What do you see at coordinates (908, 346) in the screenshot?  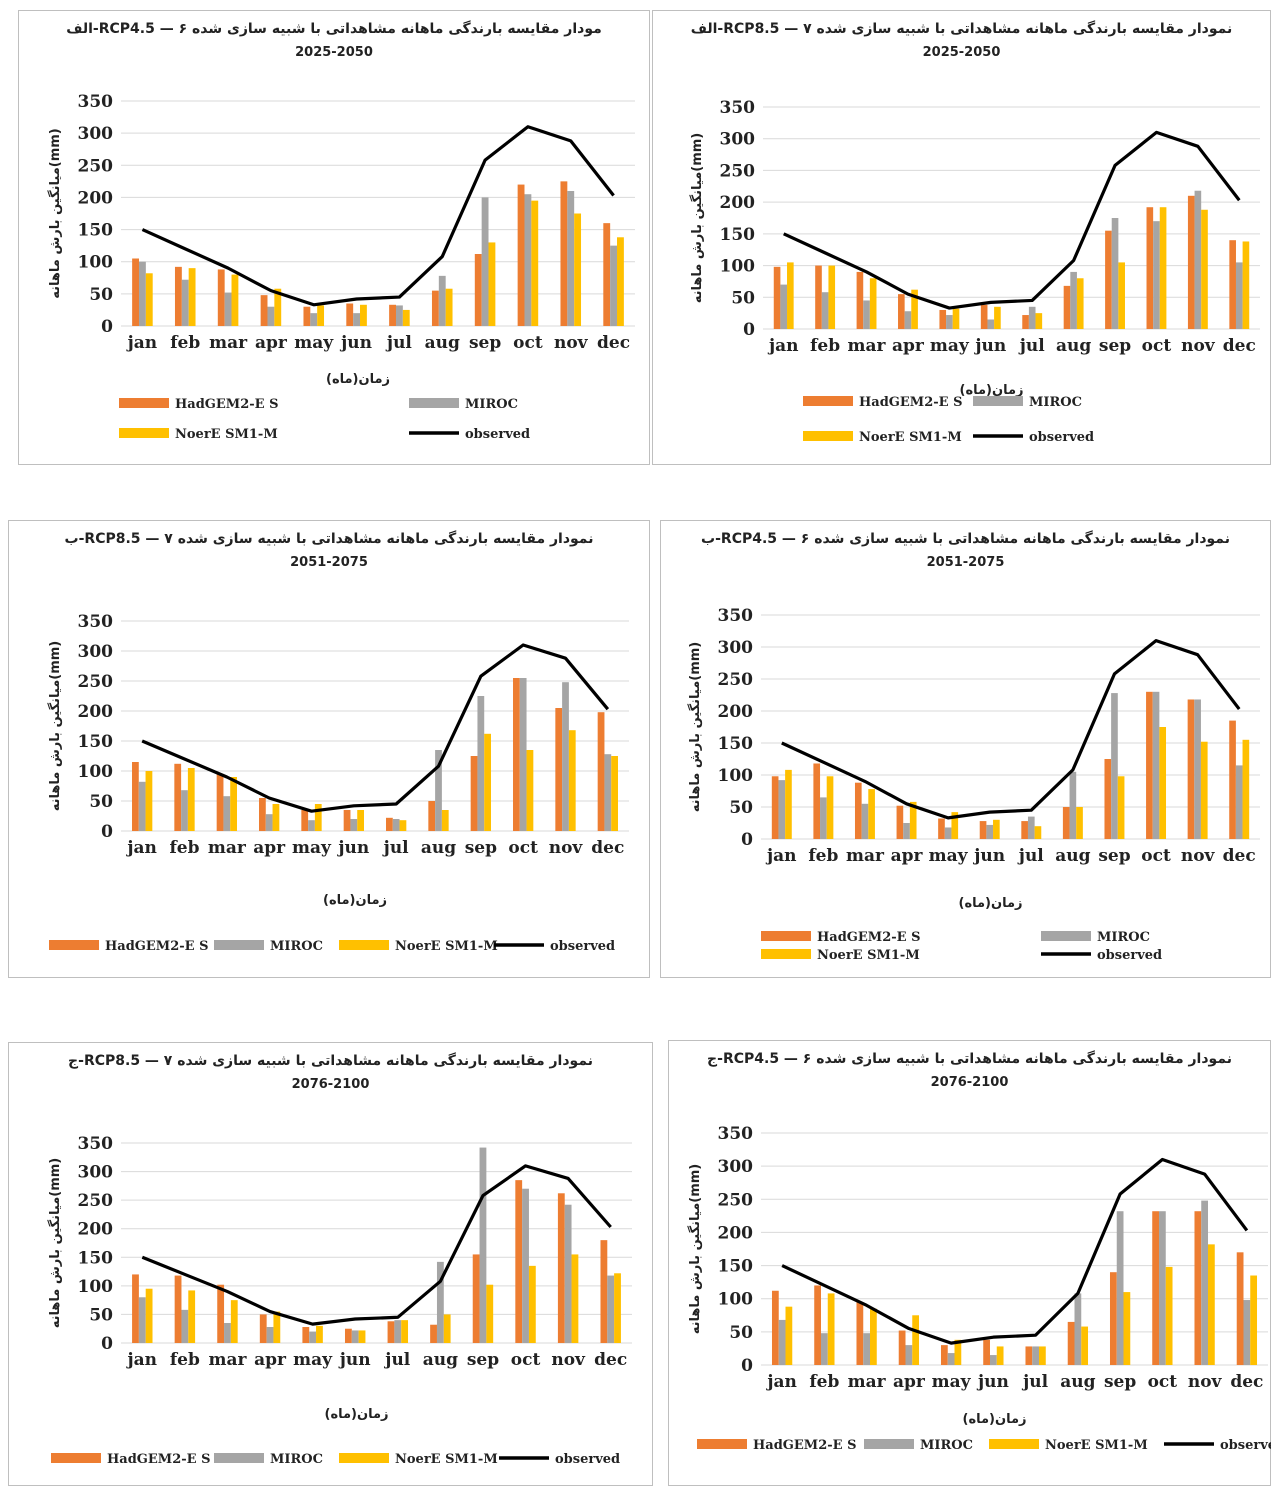 I see `x-tick-label: apr` at bounding box center [908, 346].